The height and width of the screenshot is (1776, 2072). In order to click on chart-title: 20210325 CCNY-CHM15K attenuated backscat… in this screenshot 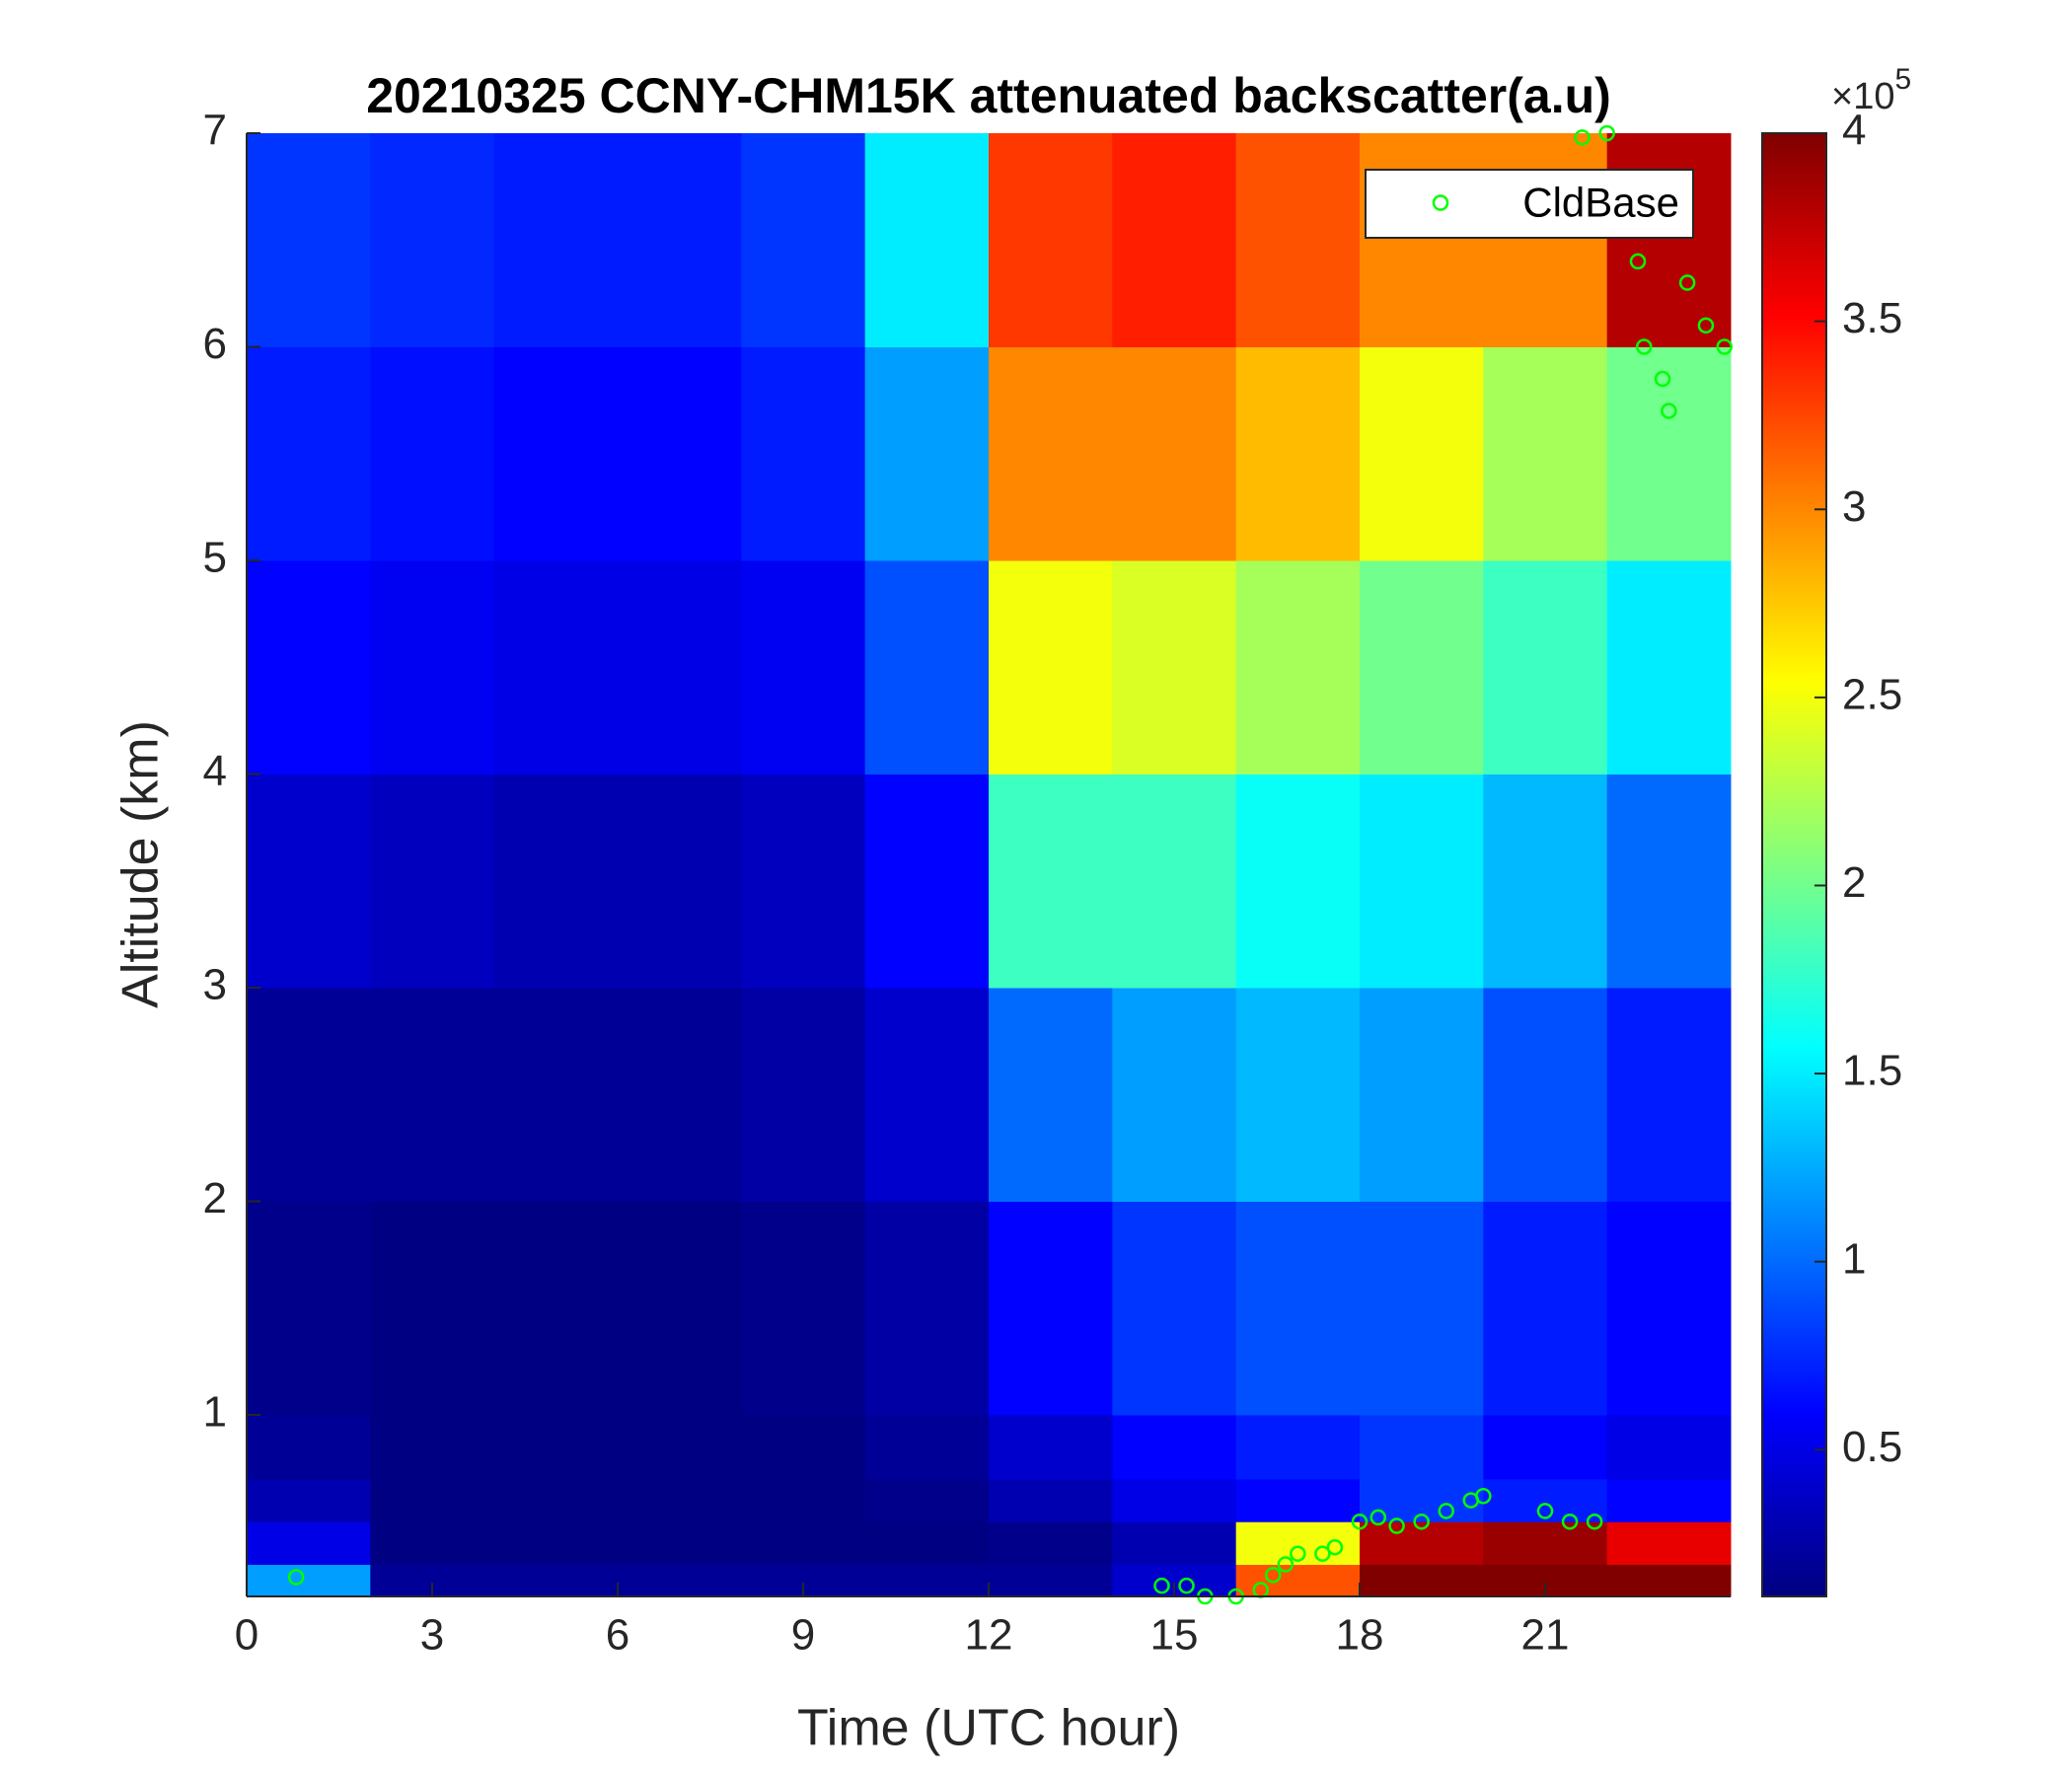, I will do `click(989, 96)`.